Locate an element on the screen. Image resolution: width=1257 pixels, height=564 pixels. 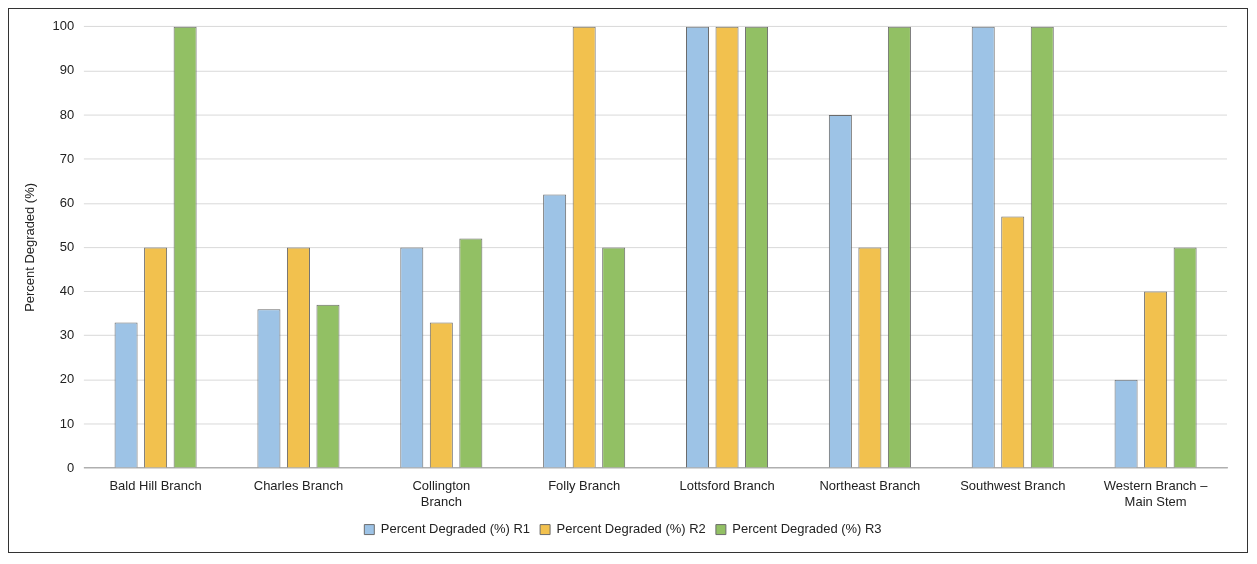
y-tick-label: 90 is located at coordinates (67, 70).